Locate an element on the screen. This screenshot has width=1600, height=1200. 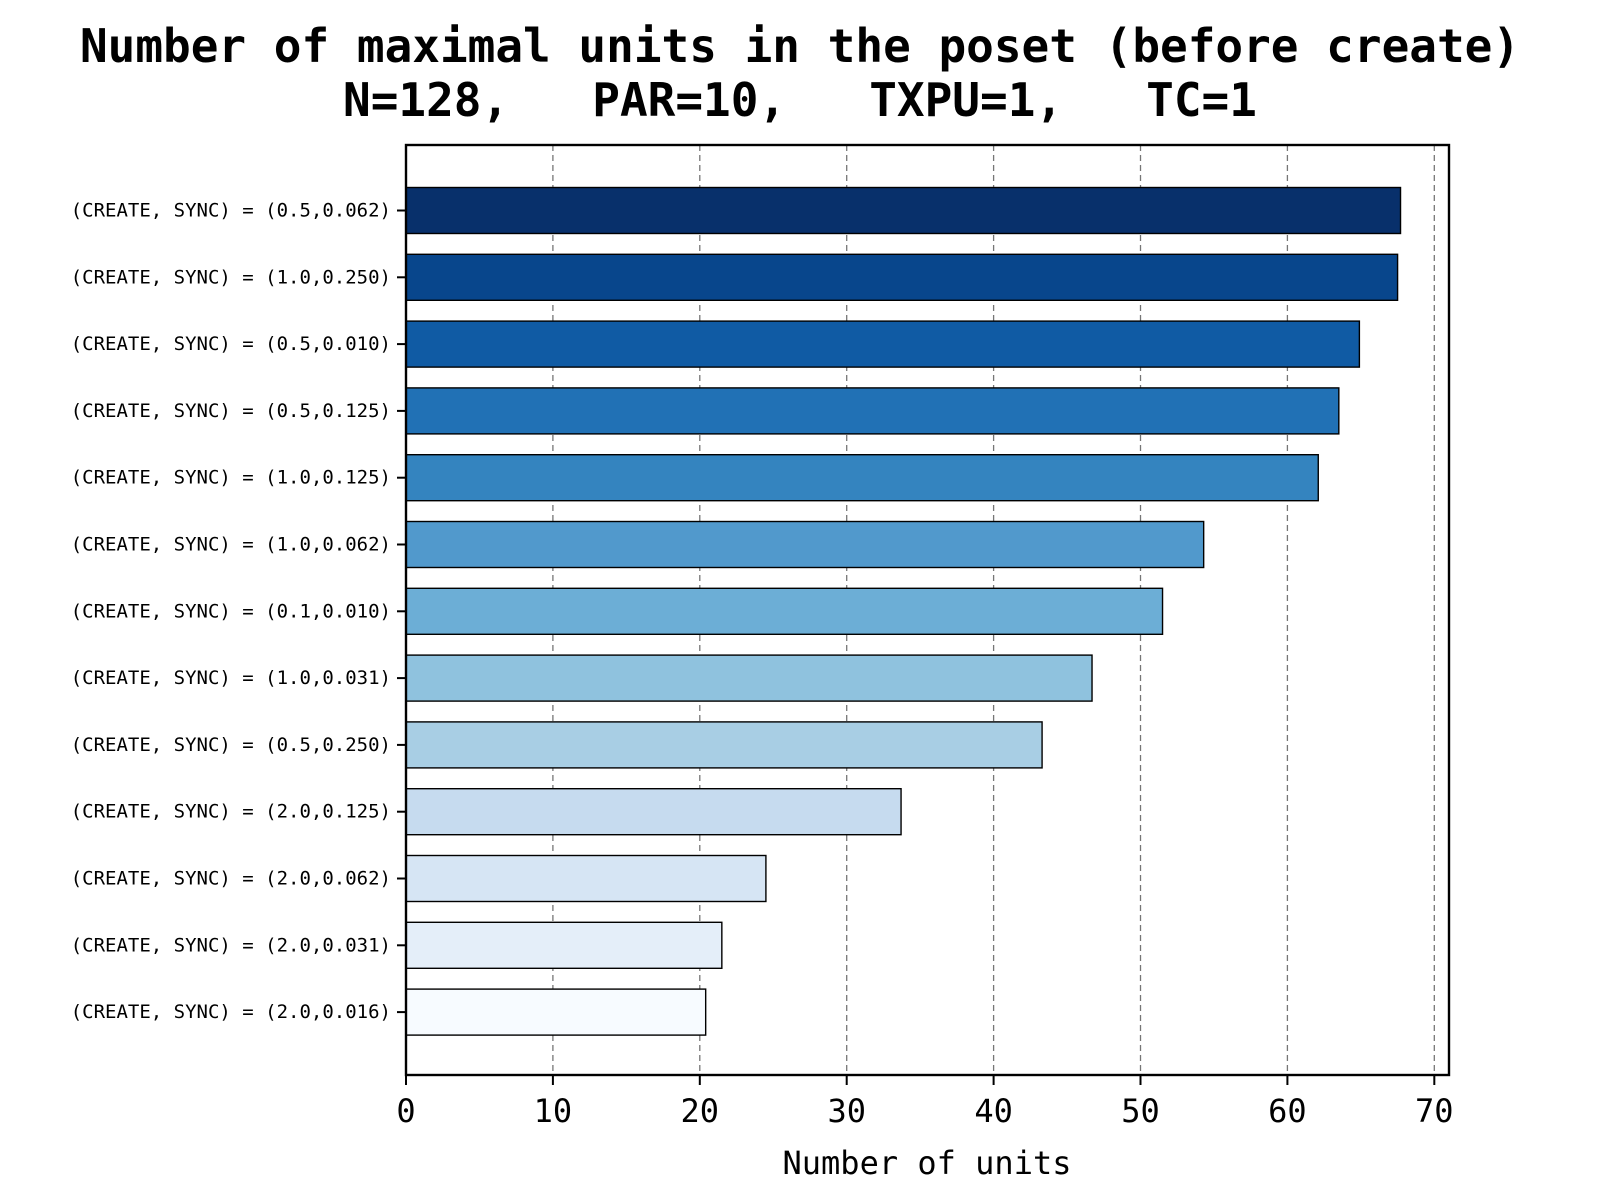
y-tick-label: (CREATE, SYNC) = (1.0,0.250) is located at coordinates (231, 277).